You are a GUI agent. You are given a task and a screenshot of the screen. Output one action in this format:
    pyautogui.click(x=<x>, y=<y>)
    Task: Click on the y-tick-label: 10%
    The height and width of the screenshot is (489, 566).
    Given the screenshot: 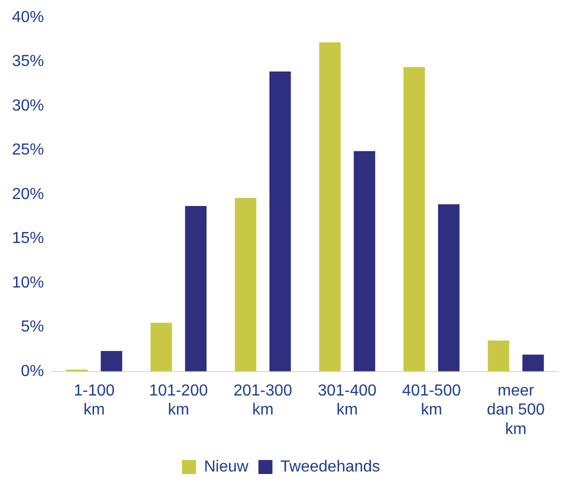 What is the action you would take?
    pyautogui.click(x=28, y=283)
    